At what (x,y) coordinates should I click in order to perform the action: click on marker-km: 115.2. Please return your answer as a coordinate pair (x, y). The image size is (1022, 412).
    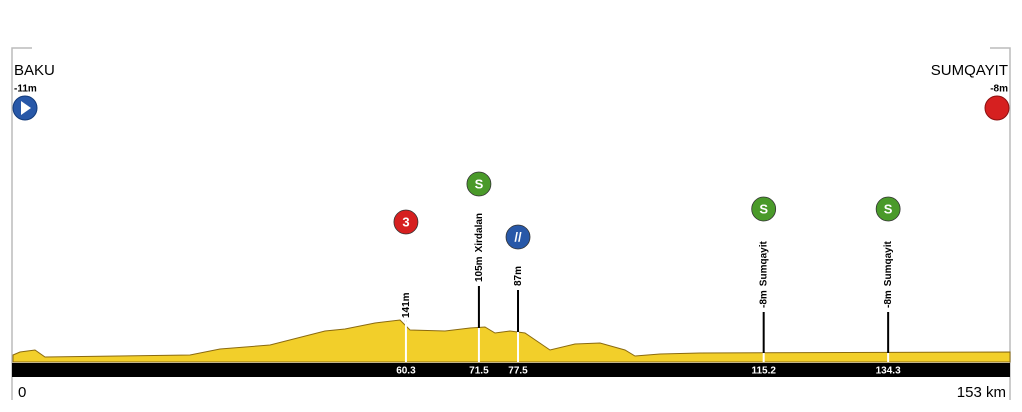
    Looking at the image, I should click on (763, 371).